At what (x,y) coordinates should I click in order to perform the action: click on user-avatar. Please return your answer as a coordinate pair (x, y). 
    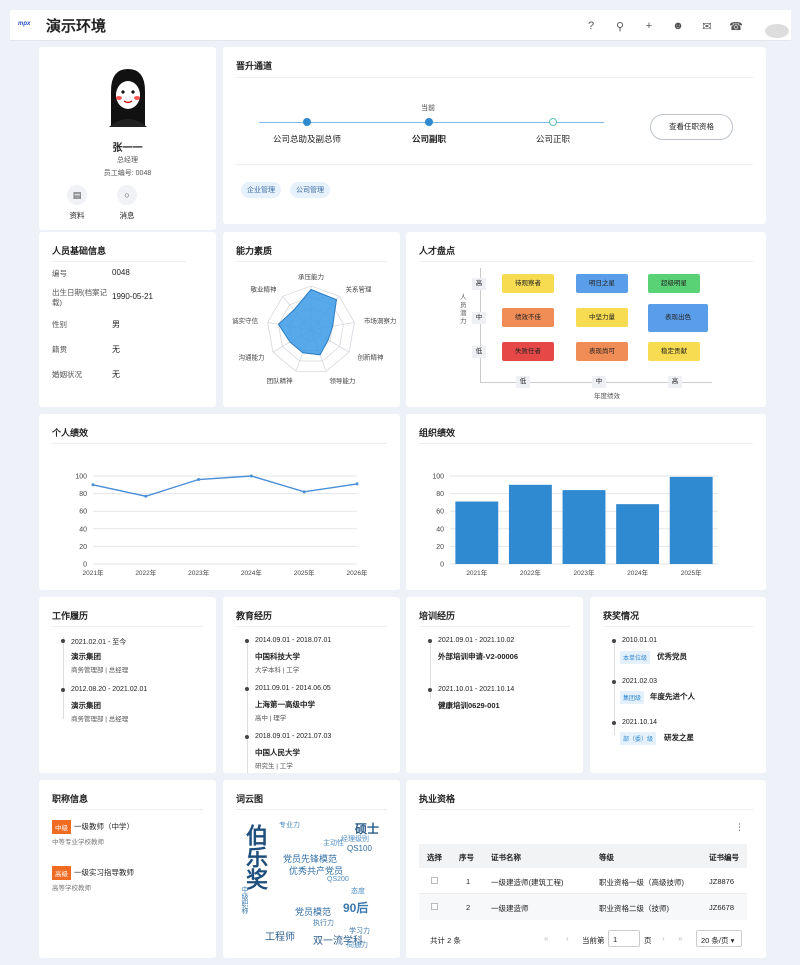
    Looking at the image, I should click on (777, 31).